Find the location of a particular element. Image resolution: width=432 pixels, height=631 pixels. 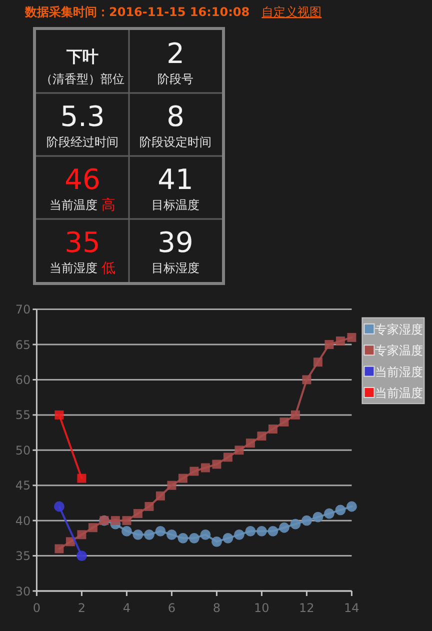

label: （清香型）部位 is located at coordinates (82, 79).